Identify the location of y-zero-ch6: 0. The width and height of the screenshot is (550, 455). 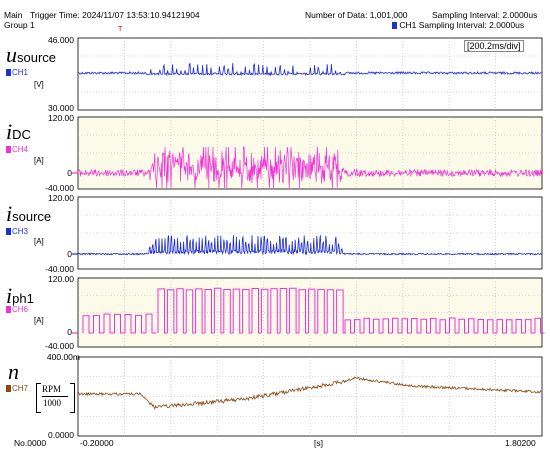
(69, 332).